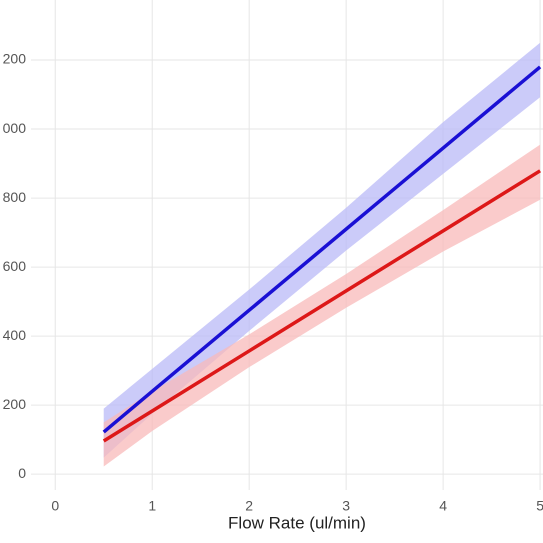  Describe the element at coordinates (55, 506) in the screenshot. I see `x-tick-label: 0` at that location.